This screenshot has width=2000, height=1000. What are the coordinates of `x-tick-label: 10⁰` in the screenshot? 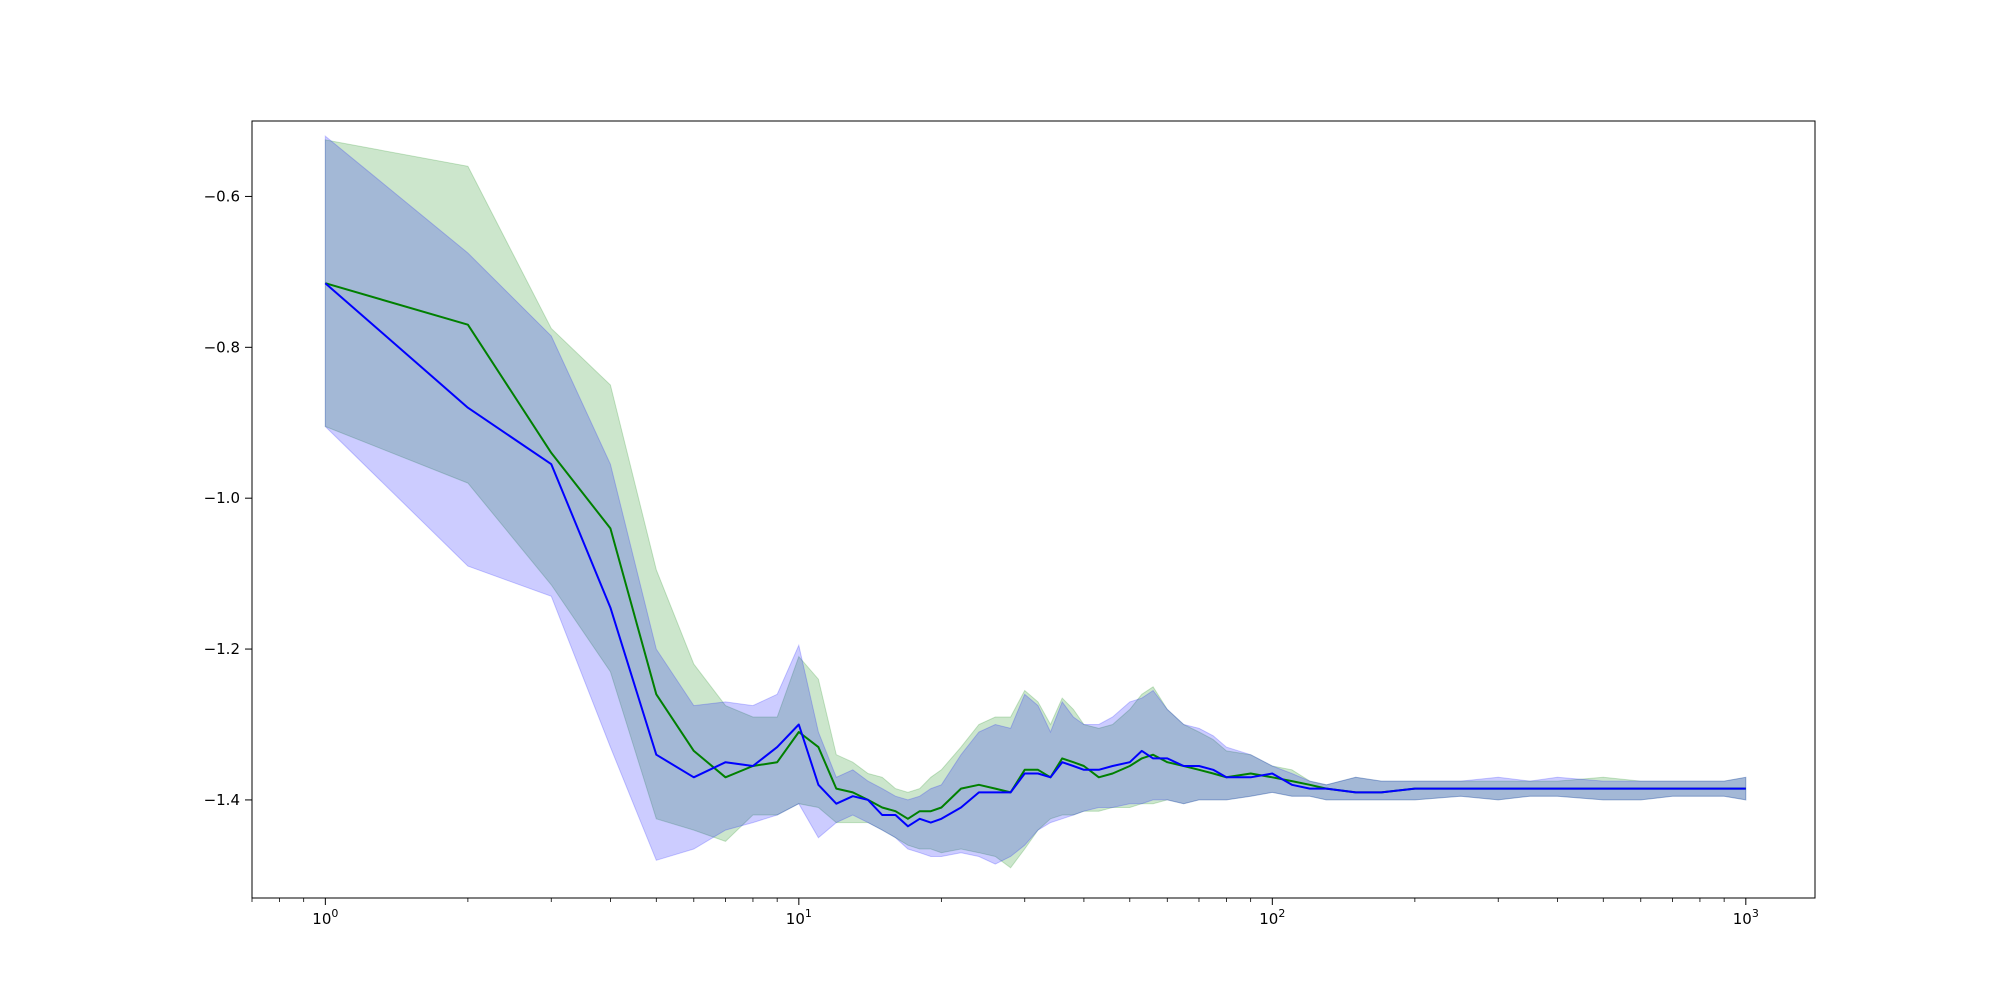 It's located at (325, 917).